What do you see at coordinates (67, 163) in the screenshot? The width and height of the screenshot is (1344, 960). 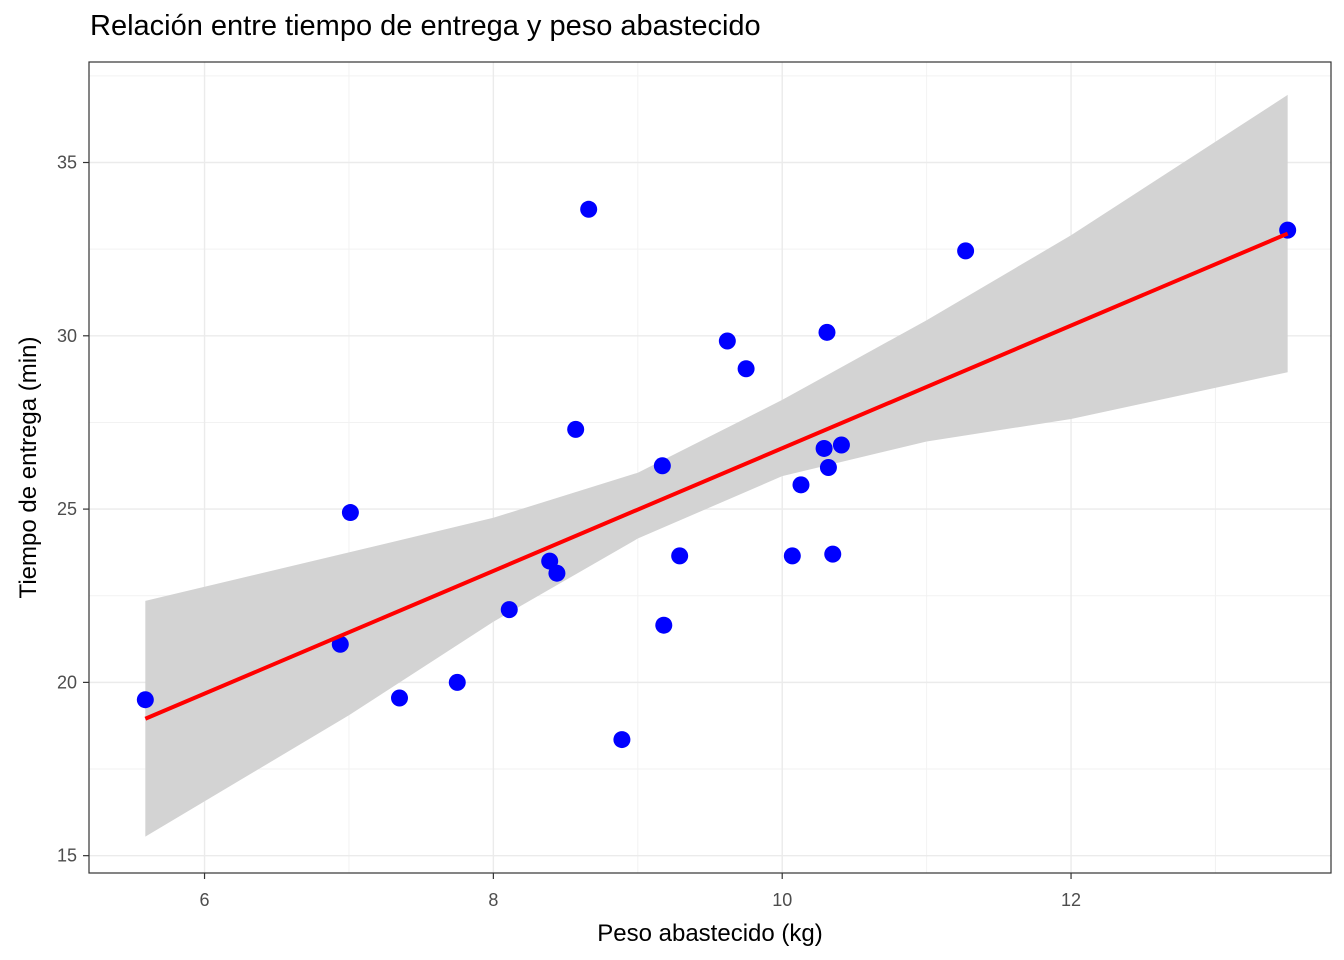 I see `y-tick-label: 35` at bounding box center [67, 163].